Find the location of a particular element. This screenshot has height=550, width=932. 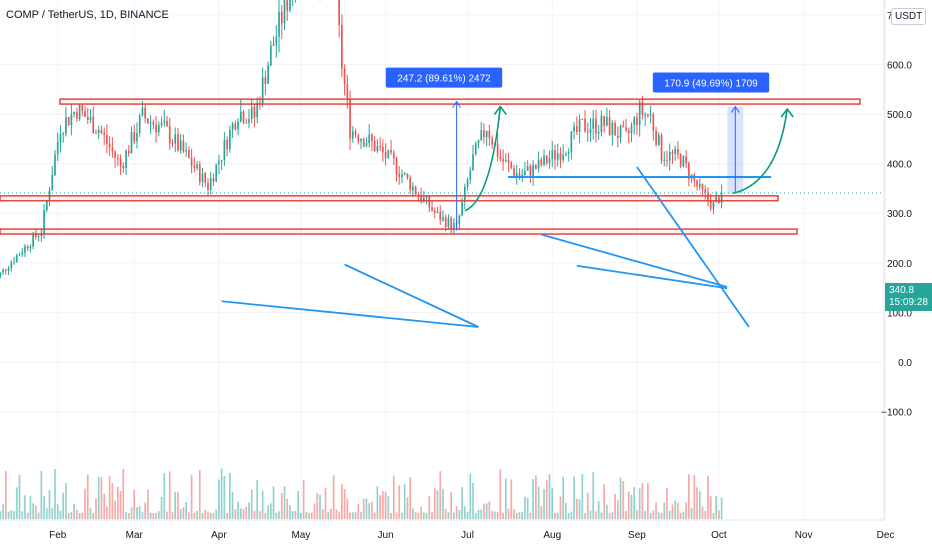

time-tick-label: Jul is located at coordinates (467, 535).